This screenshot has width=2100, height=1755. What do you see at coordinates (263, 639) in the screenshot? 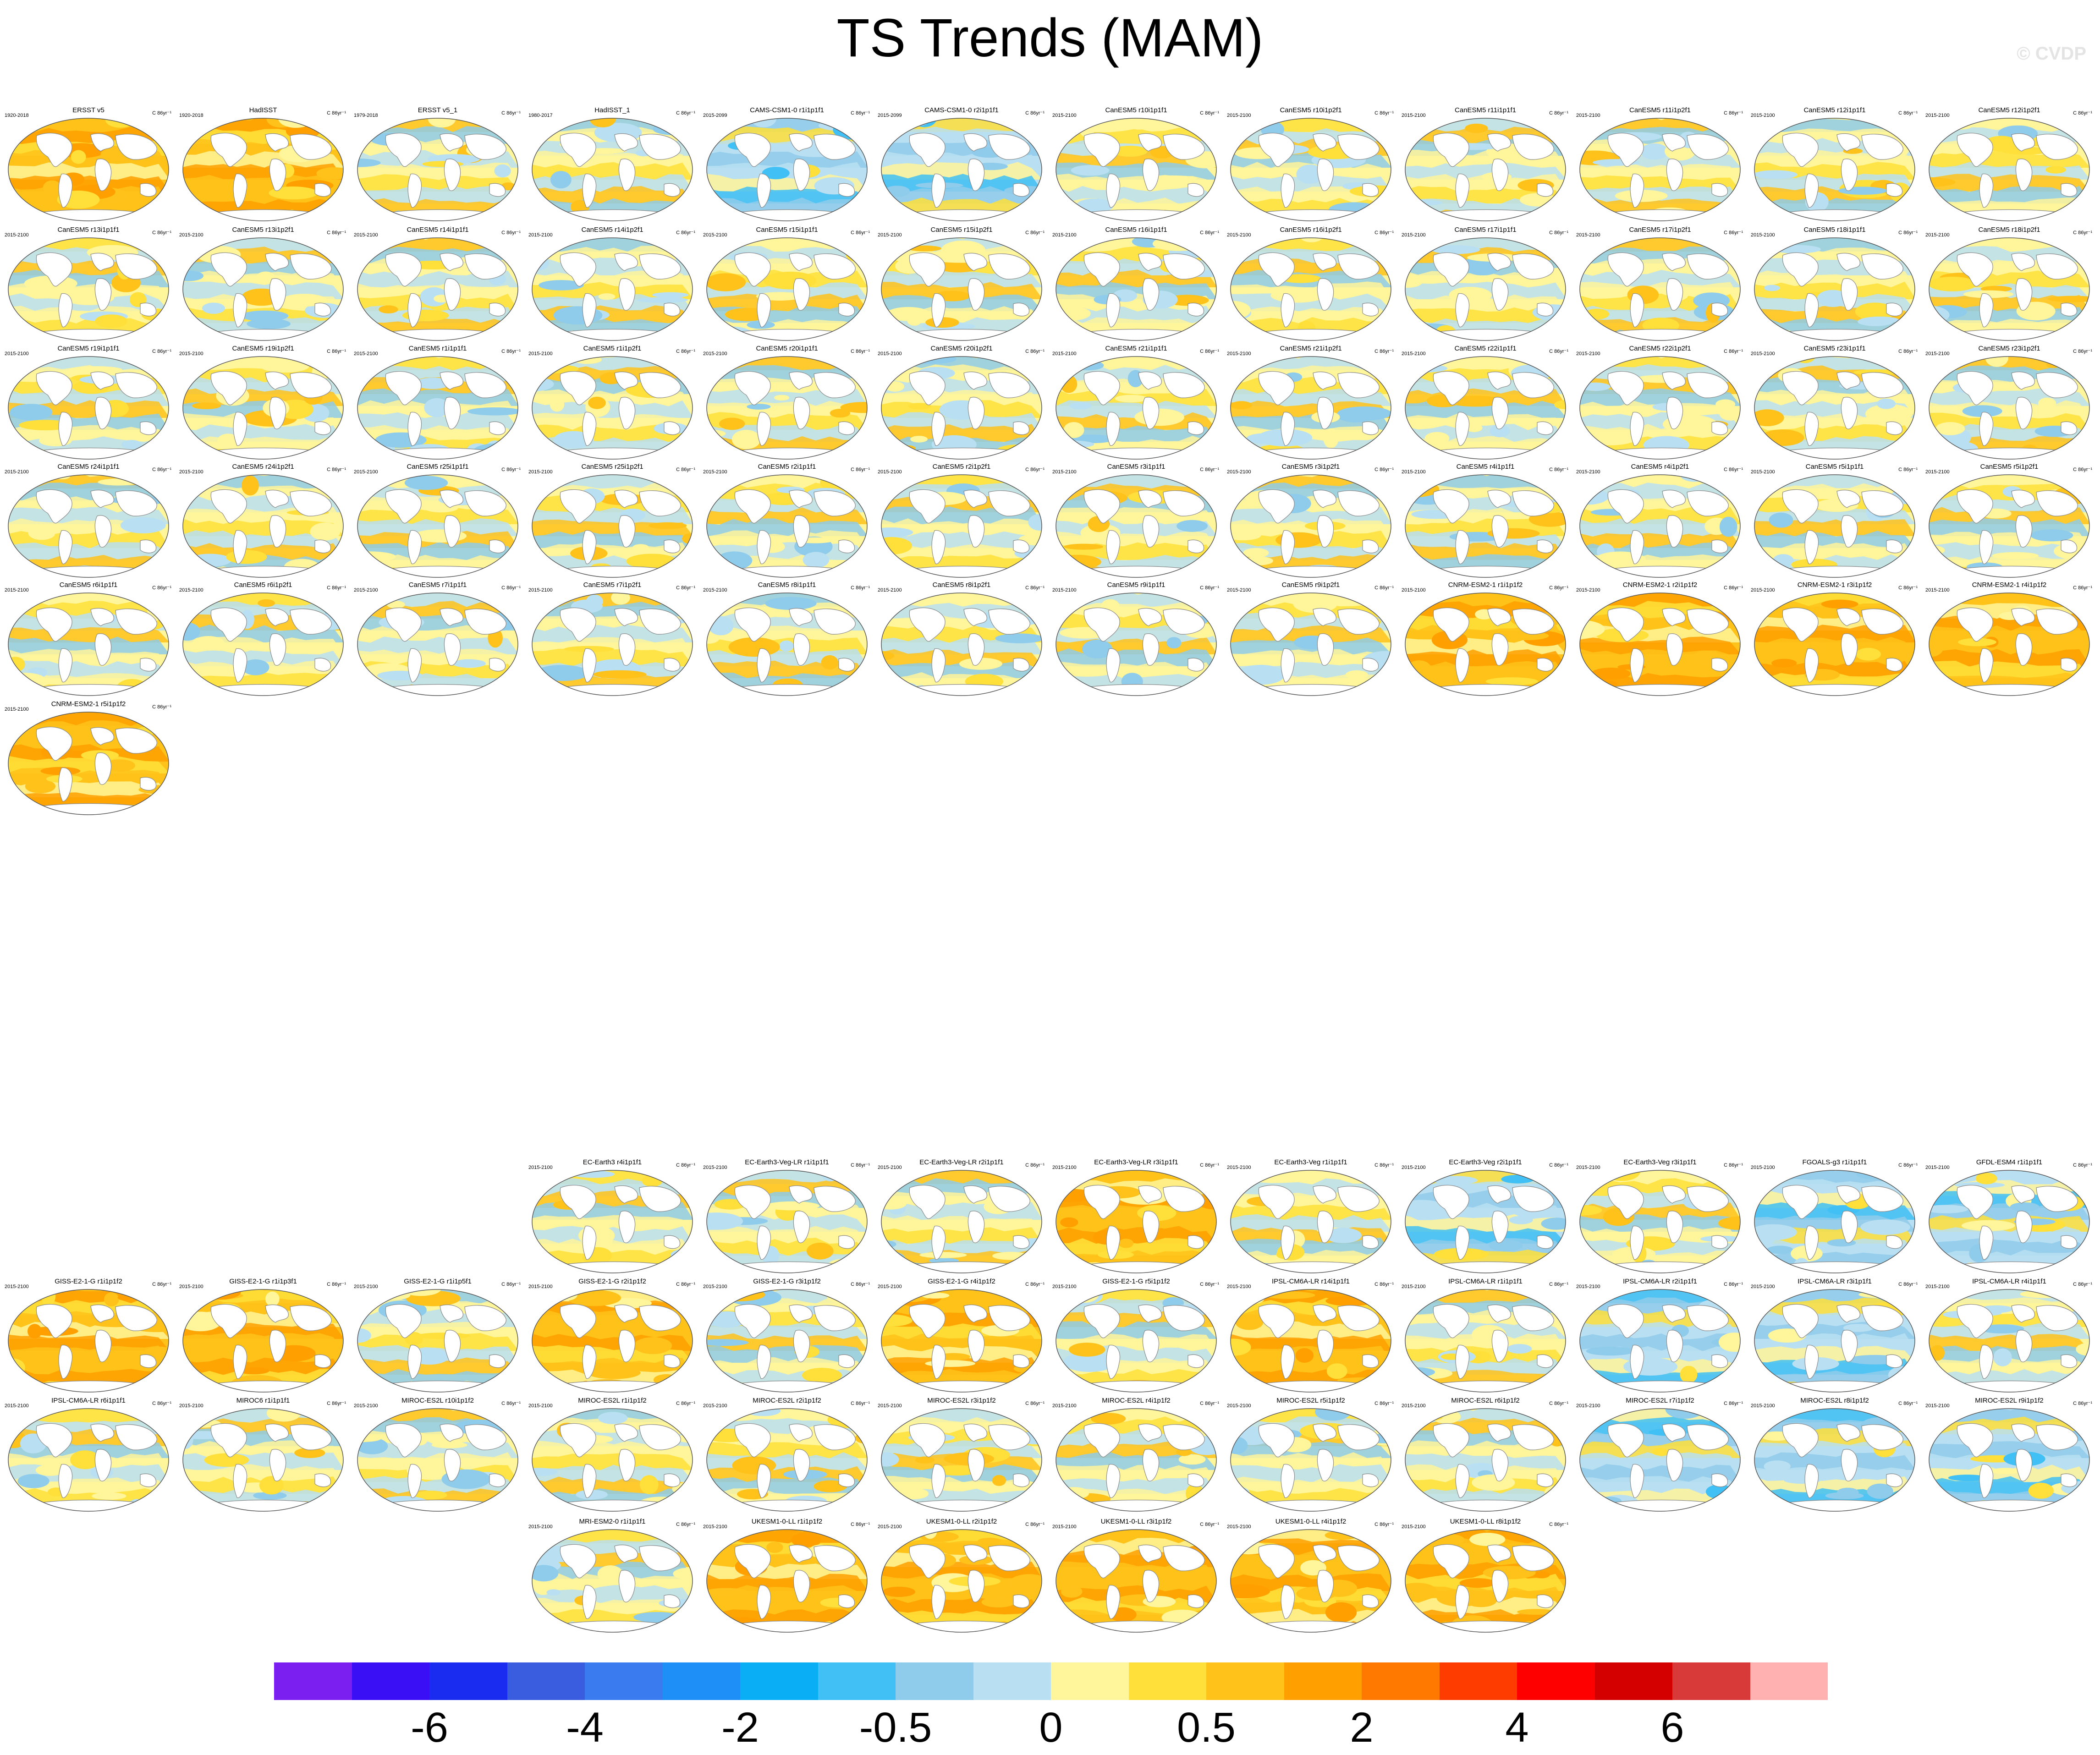
I see `map-panel: CanESM5 r6i1p2f1 2015-2100 C 86yr⁻¹` at bounding box center [263, 639].